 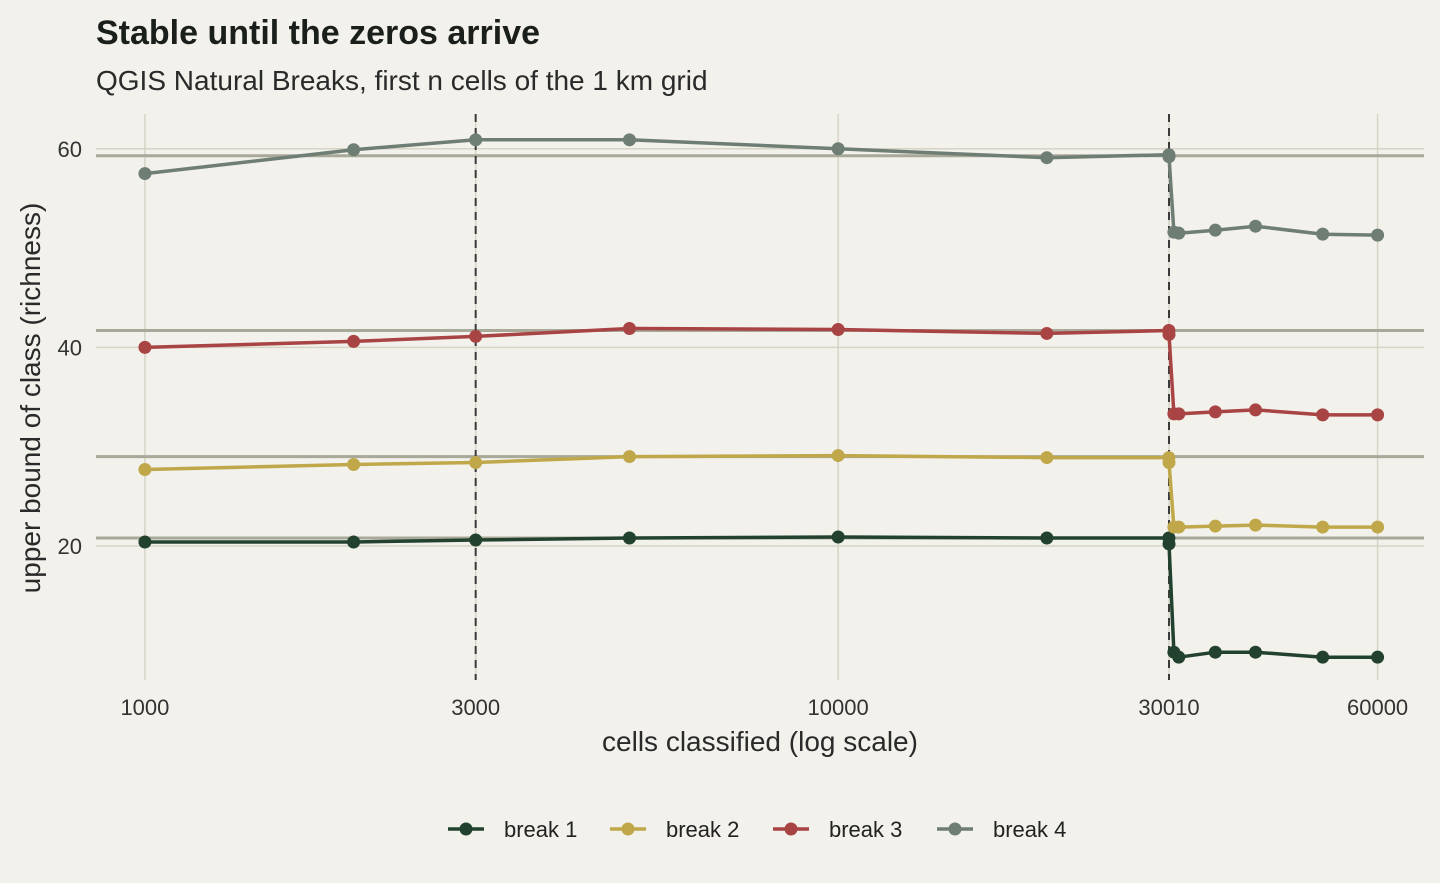 What do you see at coordinates (475, 707) in the screenshot?
I see `x-tick-label: 3000` at bounding box center [475, 707].